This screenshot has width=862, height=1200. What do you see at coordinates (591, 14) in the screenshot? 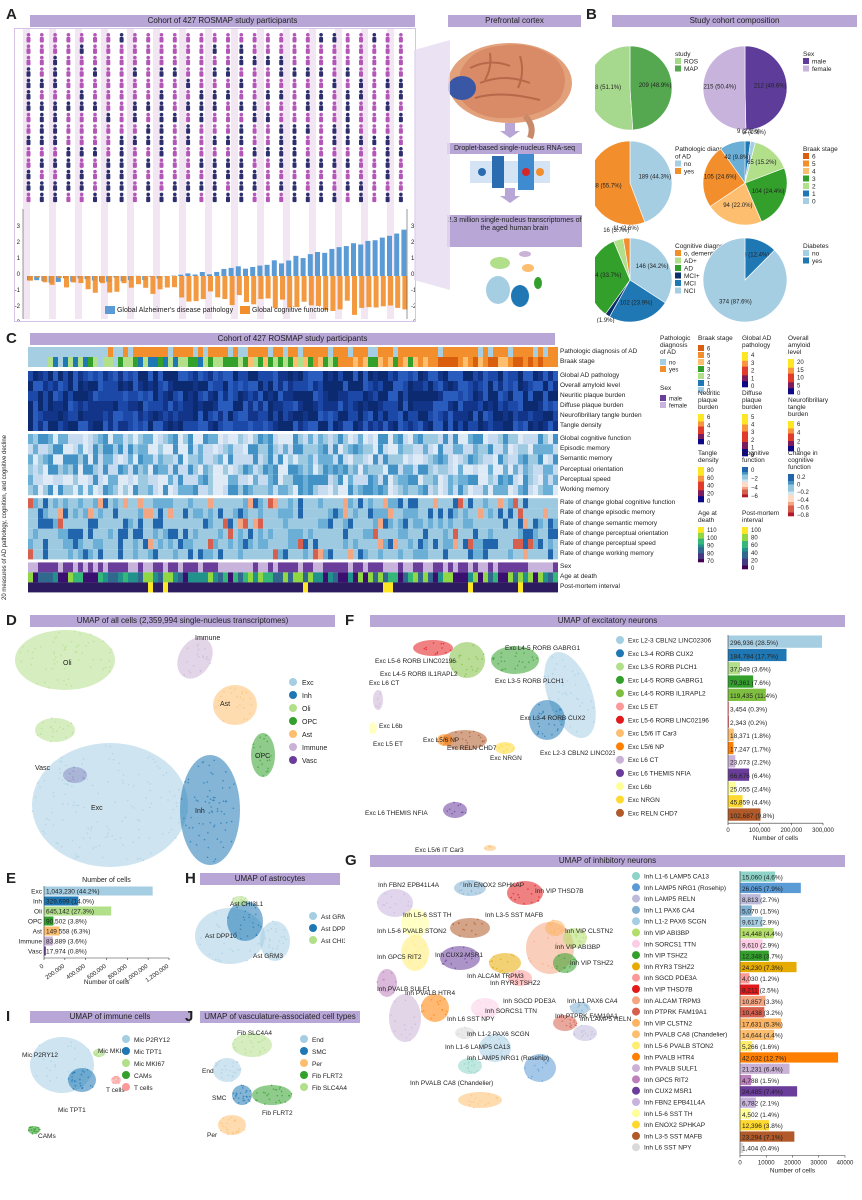
I see `panel-label-b: B` at bounding box center [591, 14].